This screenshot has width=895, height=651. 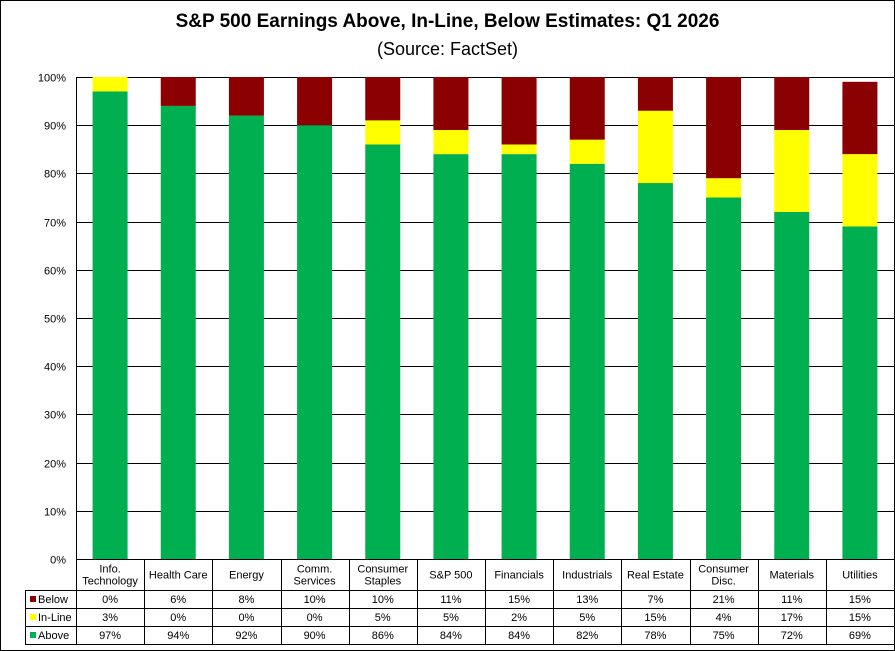 What do you see at coordinates (52, 79) in the screenshot?
I see `y-tick-label: 100%` at bounding box center [52, 79].